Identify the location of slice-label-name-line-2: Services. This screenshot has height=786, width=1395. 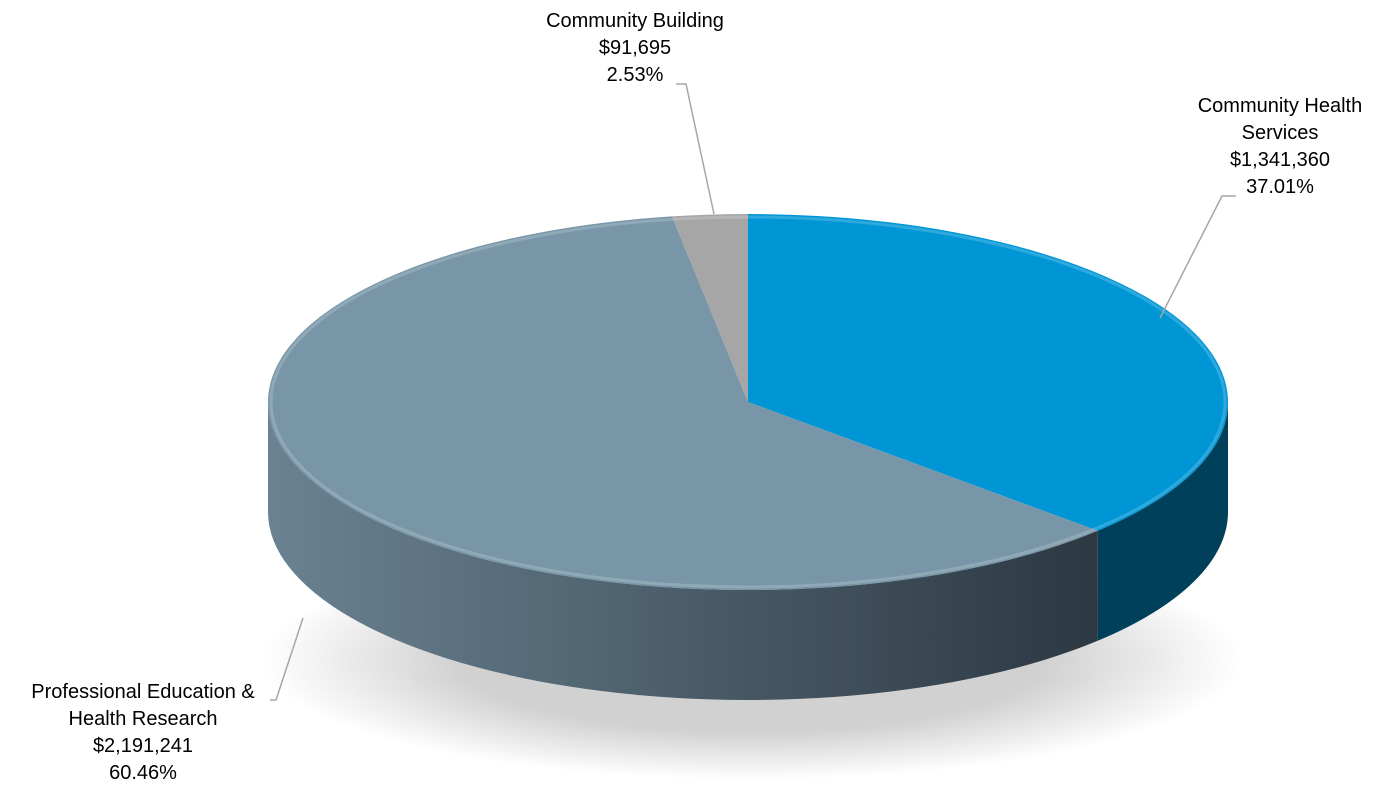
(1280, 133).